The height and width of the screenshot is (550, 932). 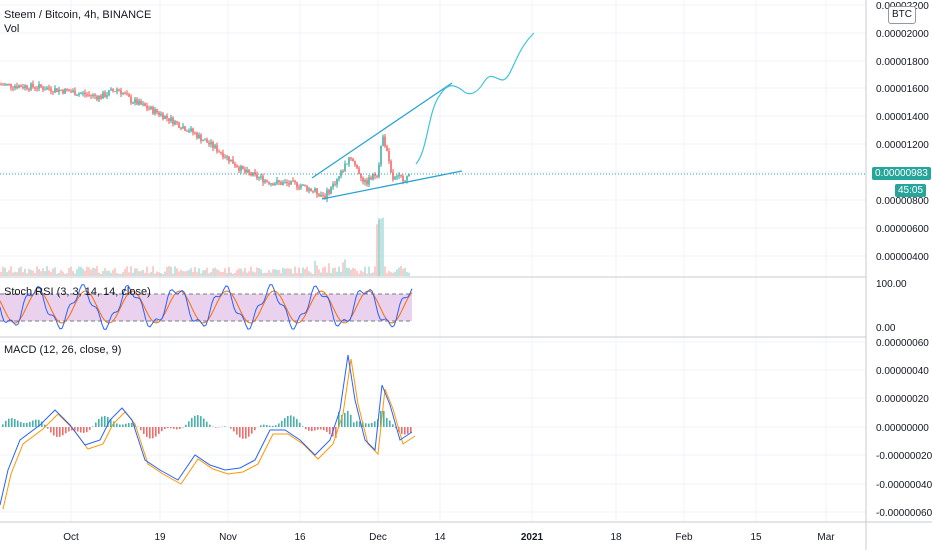 What do you see at coordinates (205, 246) in the screenshot?
I see `volume-bars` at bounding box center [205, 246].